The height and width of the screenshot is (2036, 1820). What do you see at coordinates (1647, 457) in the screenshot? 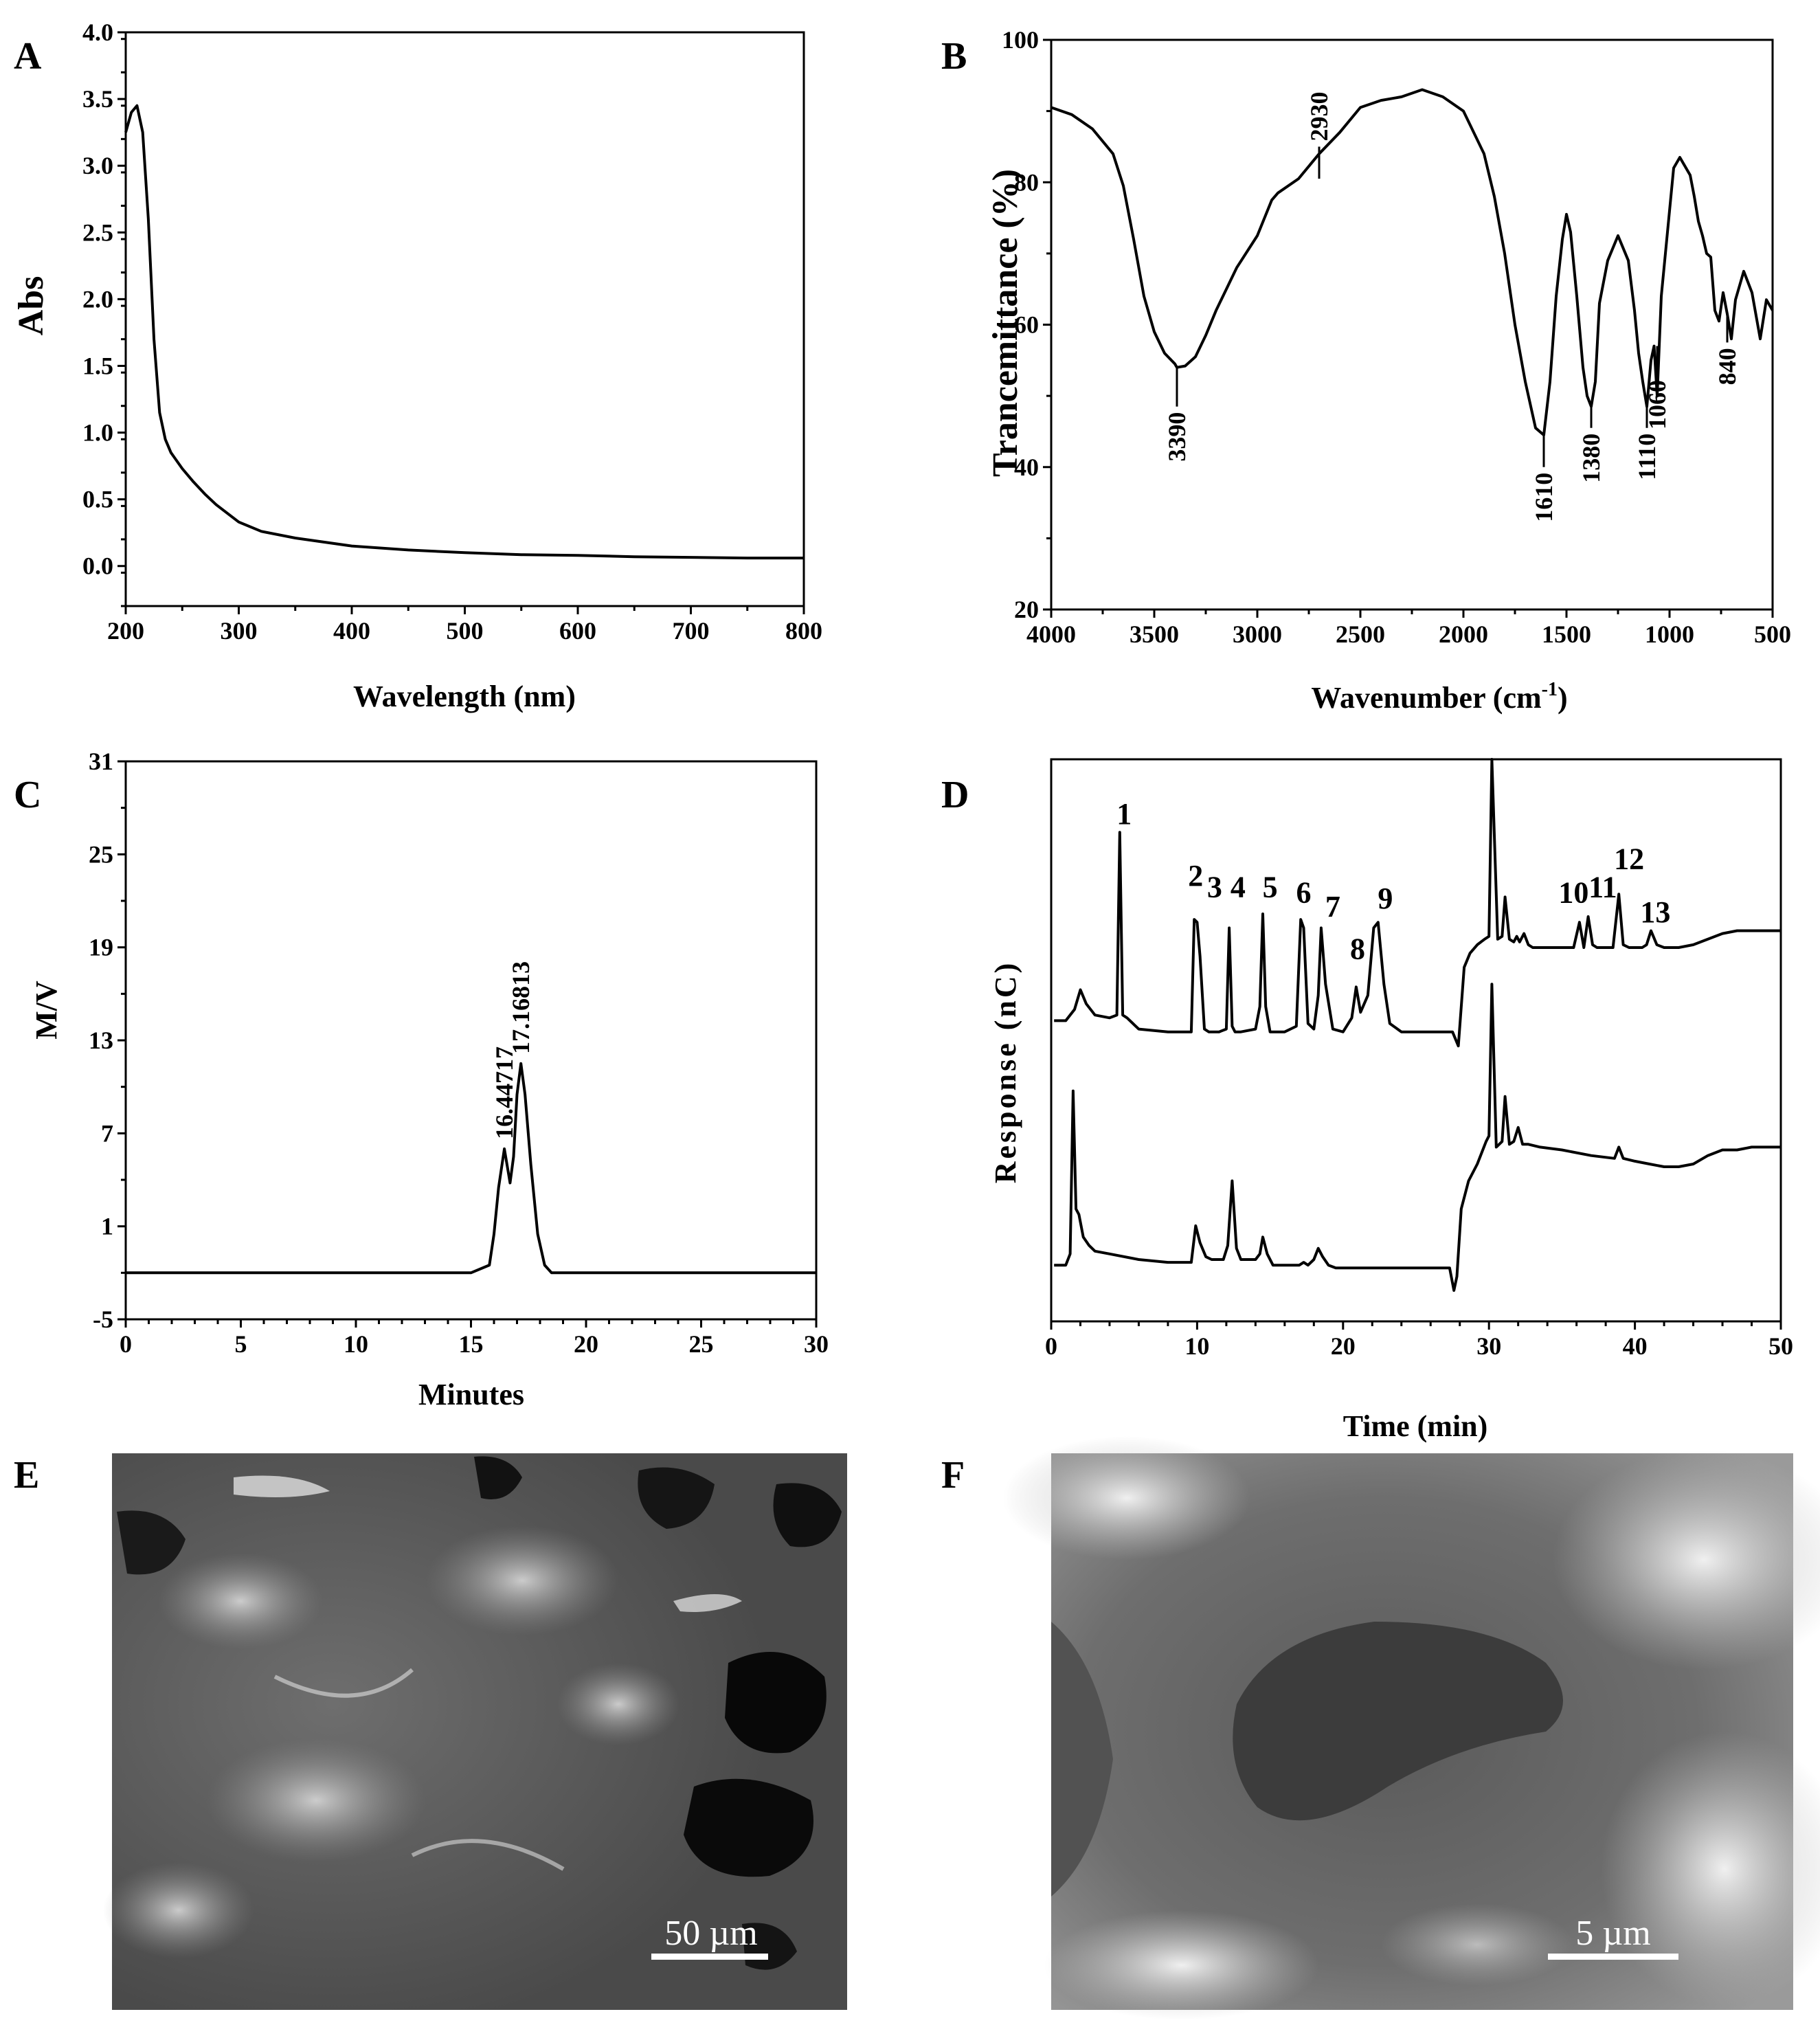
I see `chart-b-peak-label: 1110` at bounding box center [1647, 457].